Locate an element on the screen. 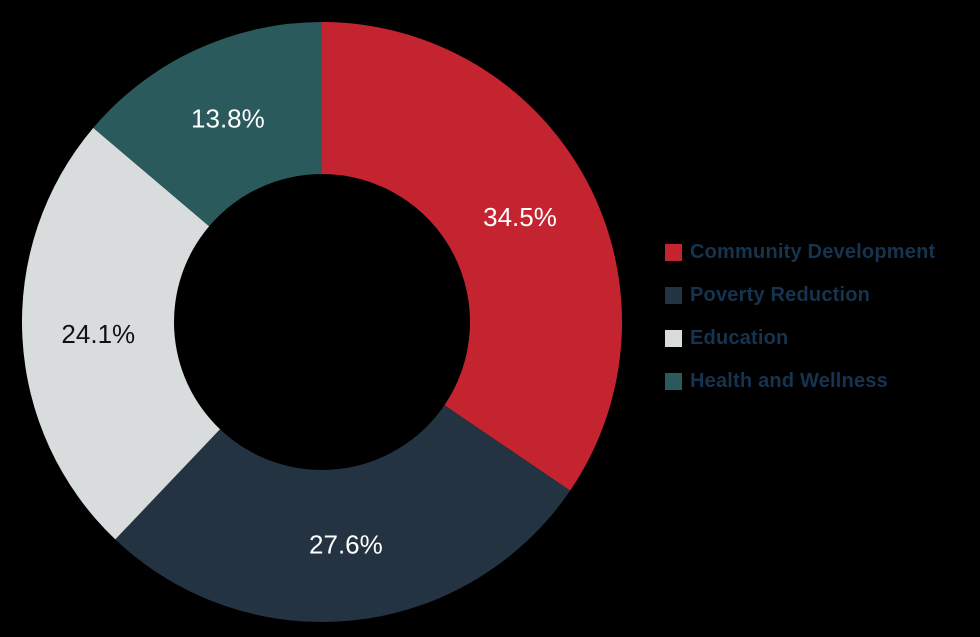 The width and height of the screenshot is (980, 637). legend-item-health-and-wellness: Health and Wellness is located at coordinates (800, 381).